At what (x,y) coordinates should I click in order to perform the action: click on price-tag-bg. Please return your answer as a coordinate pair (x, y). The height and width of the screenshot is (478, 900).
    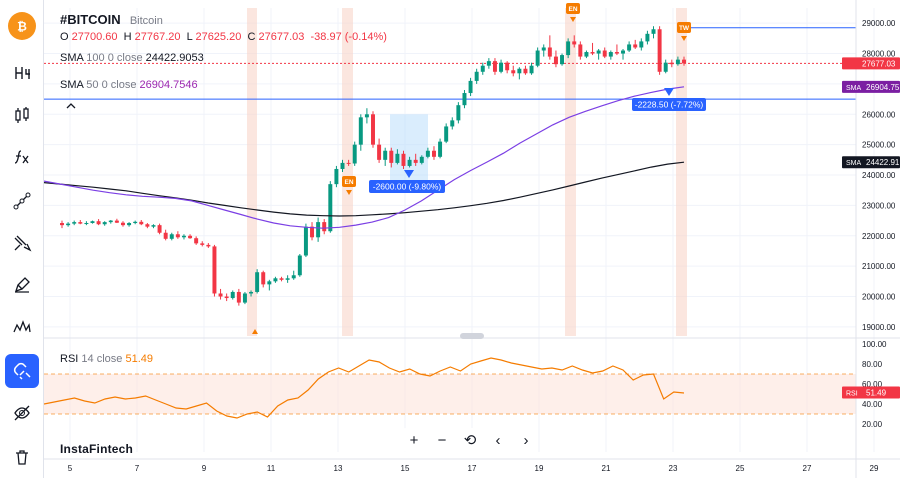
    Looking at the image, I should click on (871, 63).